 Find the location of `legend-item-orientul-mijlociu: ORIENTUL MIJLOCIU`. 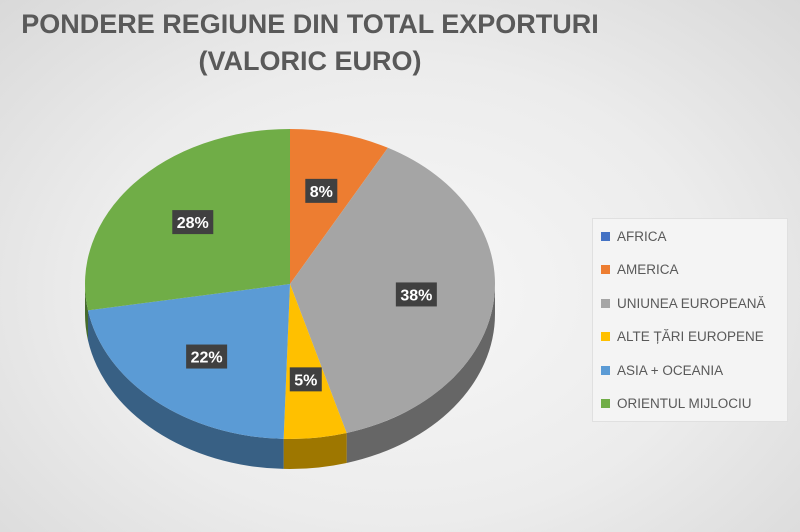

legend-item-orientul-mijlociu: ORIENTUL MIJLOCIU is located at coordinates (676, 404).